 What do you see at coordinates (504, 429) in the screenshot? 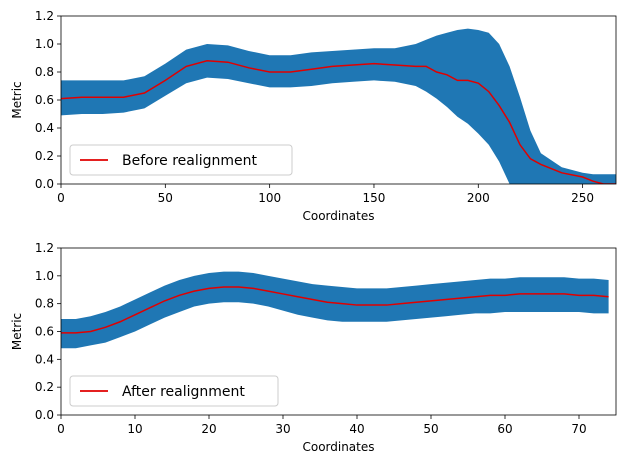
I see `bottom-x-tick-label: 60` at bounding box center [504, 429].